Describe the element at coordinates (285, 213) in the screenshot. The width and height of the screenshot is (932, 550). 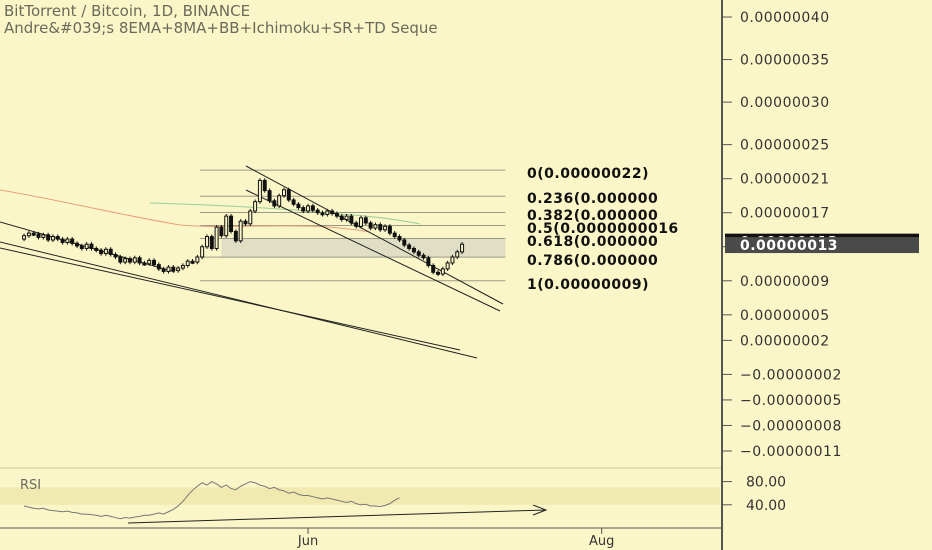
I see `ma-line` at that location.